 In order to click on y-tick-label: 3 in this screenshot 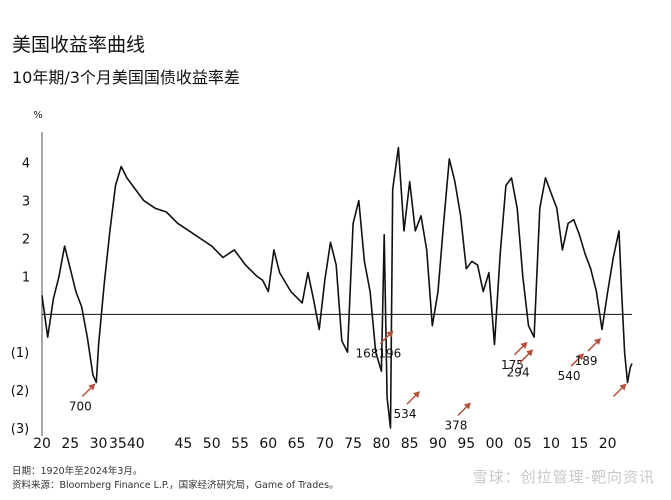, I will do `click(26, 202)`.